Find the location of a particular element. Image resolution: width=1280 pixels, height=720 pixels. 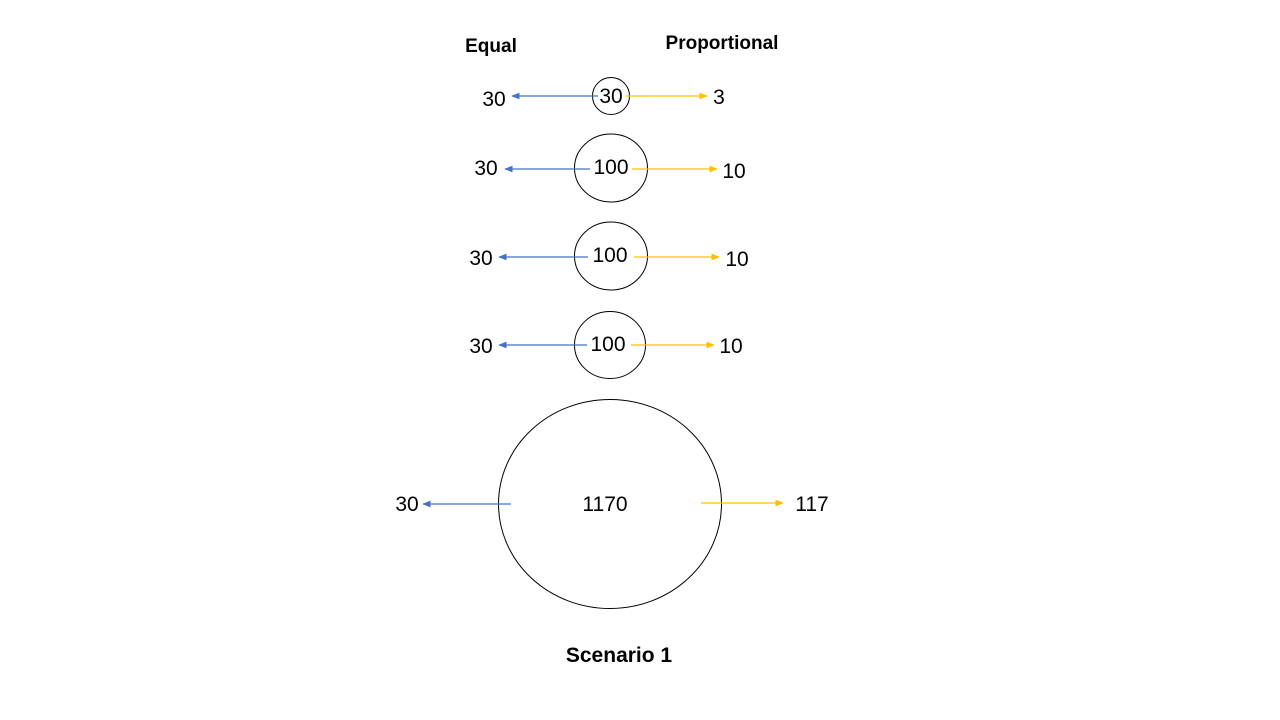

scenario-caption: Scenario 1 is located at coordinates (619, 655).